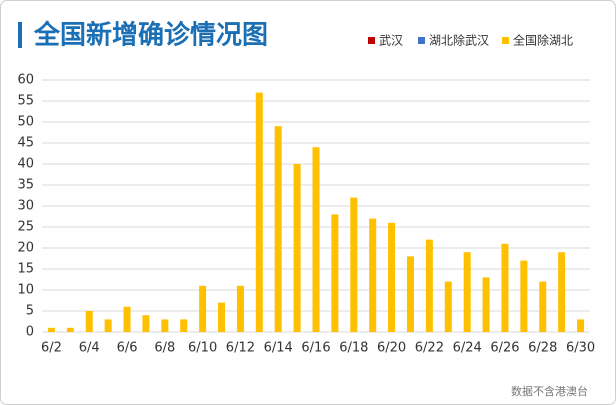 The image size is (616, 405). I want to click on x-tick-label: 6/24, so click(467, 348).